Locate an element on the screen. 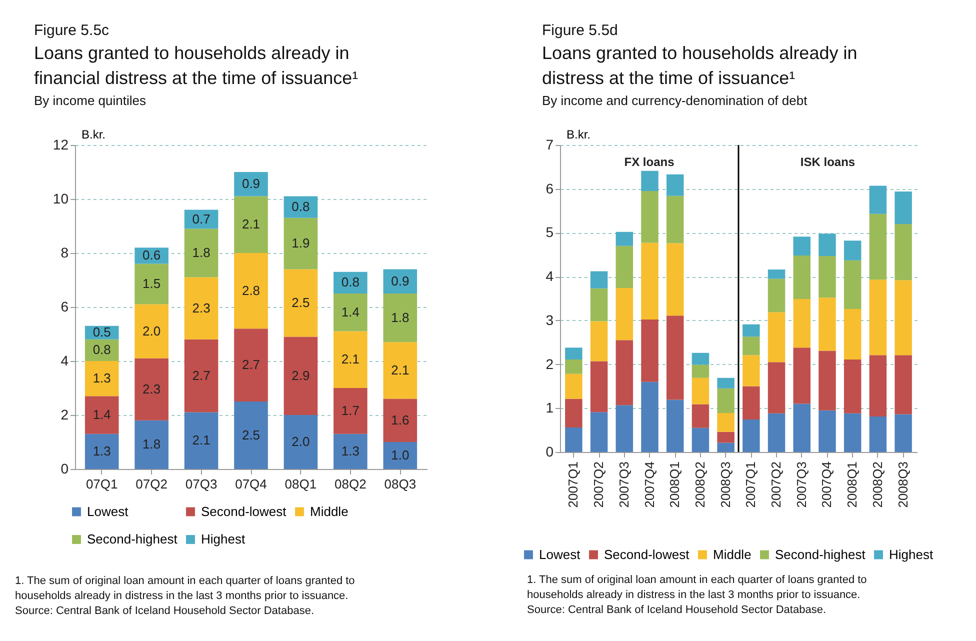 This screenshot has height=641, width=976. data-label: 1.9 is located at coordinates (301, 243).